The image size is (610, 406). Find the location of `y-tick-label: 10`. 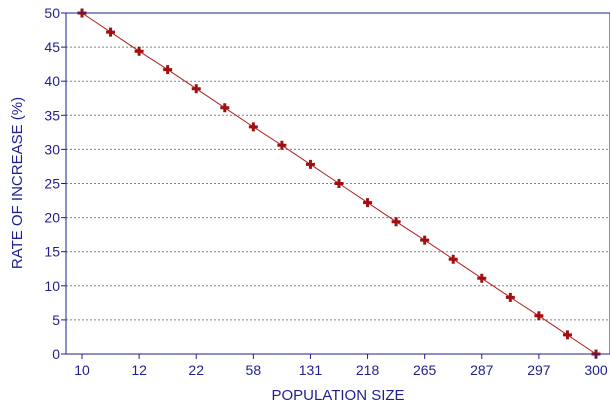

y-tick-label: 10 is located at coordinates (52, 286).